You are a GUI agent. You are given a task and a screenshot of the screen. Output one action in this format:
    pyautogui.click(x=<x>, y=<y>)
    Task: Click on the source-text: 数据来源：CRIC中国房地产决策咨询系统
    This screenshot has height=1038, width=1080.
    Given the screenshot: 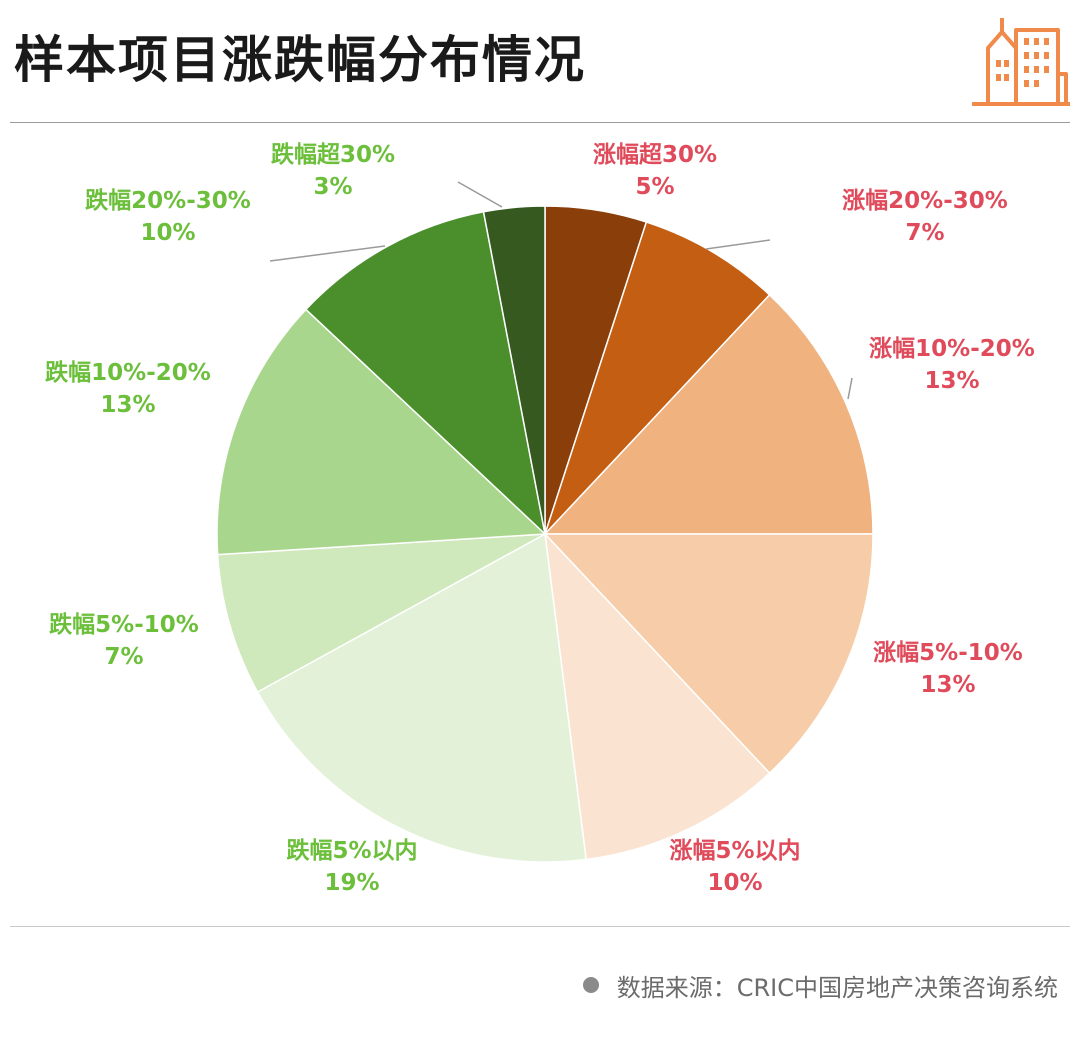 What is the action you would take?
    pyautogui.click(x=837, y=987)
    